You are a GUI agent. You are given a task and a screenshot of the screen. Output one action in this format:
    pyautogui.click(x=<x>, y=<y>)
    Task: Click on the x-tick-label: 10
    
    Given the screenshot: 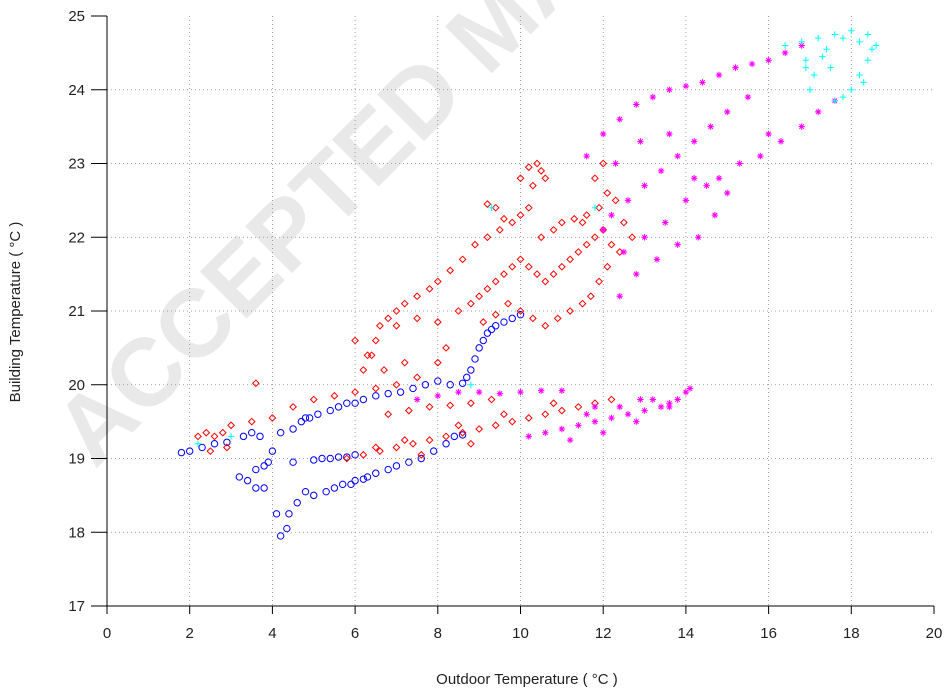 What is the action you would take?
    pyautogui.click(x=520, y=633)
    